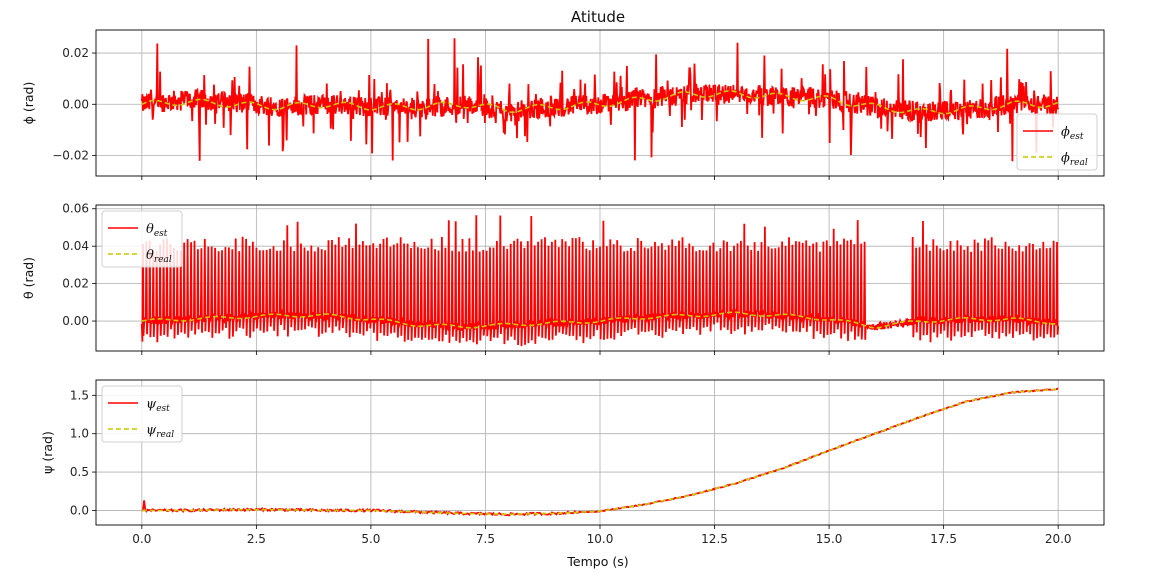 The width and height of the screenshot is (1167, 580). Describe the element at coordinates (75, 209) in the screenshot. I see `y-tick-label: 0.06` at that location.